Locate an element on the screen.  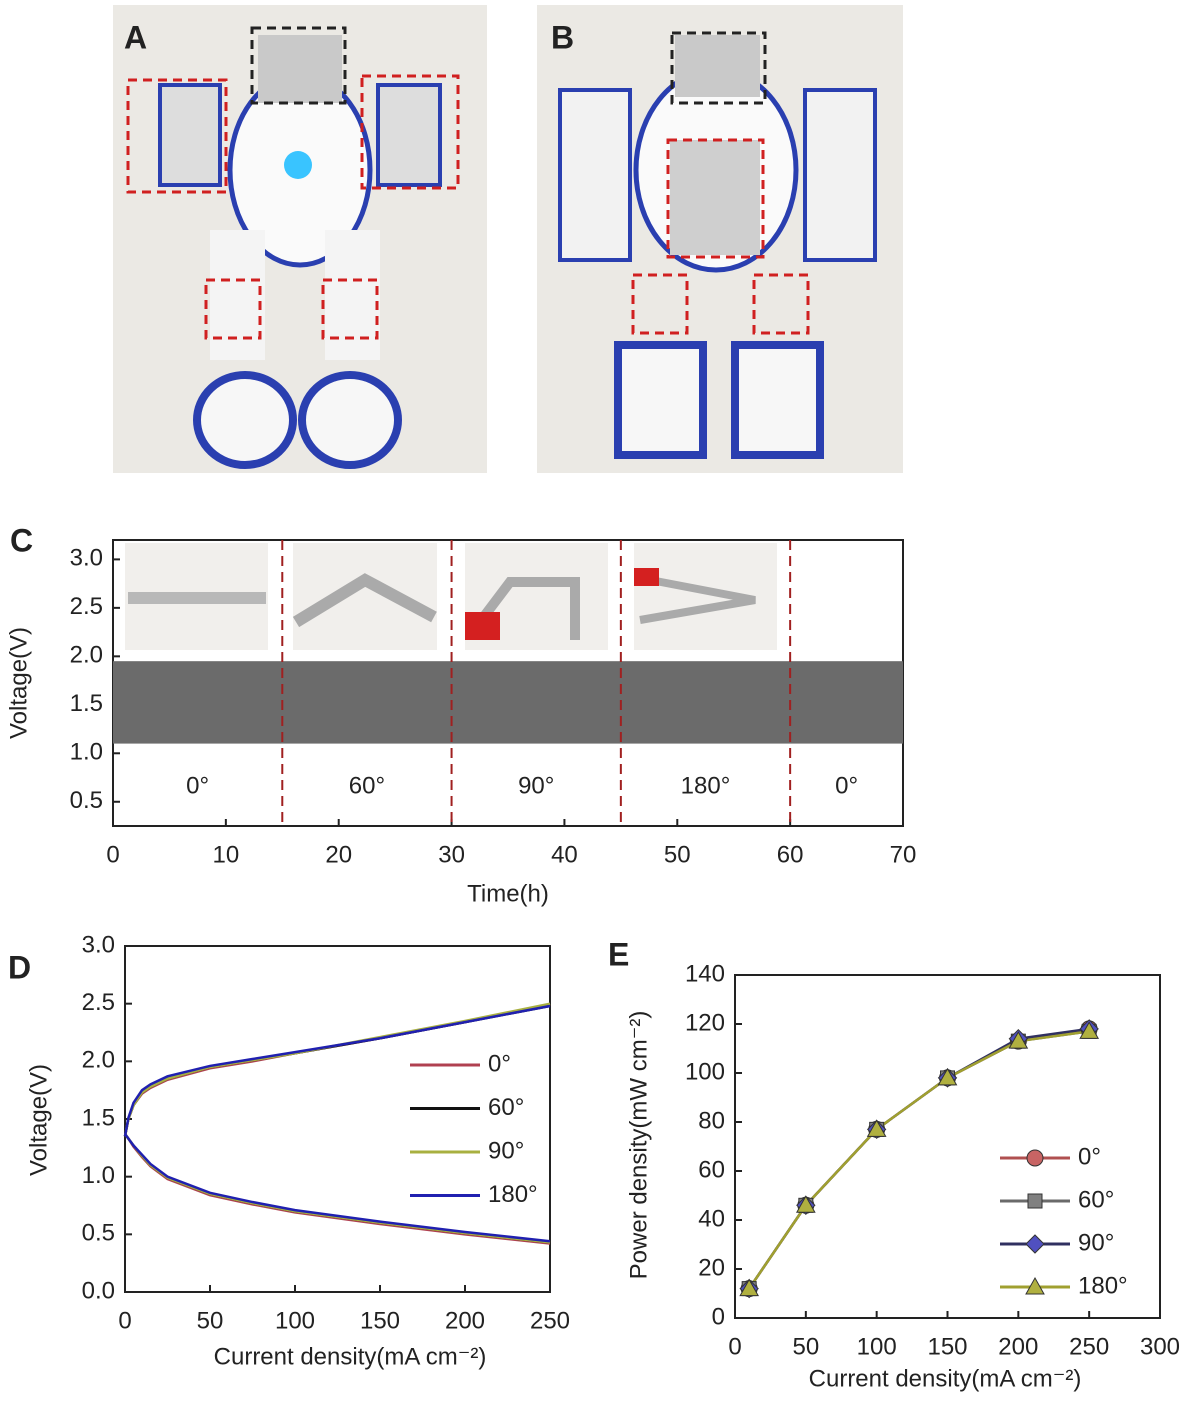
y-tick-label: 140 is located at coordinates (705, 973).